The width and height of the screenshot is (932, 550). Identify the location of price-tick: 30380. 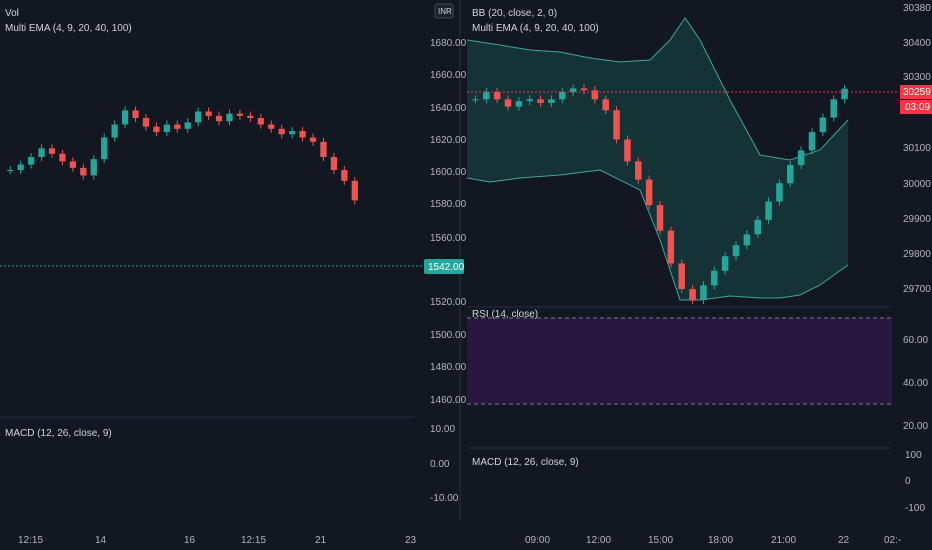
(917, 8).